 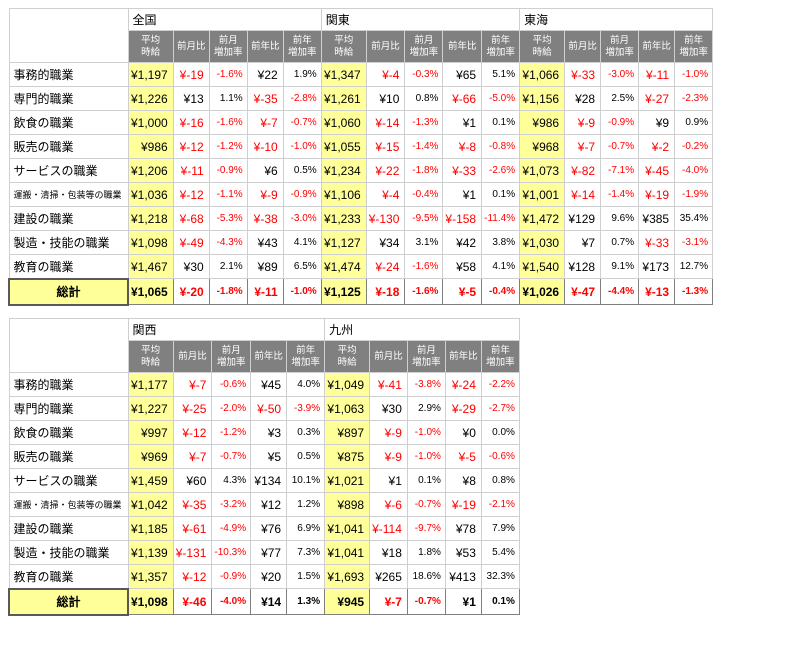 I want to click on total-value-cell: ¥-47, so click(x=583, y=291).